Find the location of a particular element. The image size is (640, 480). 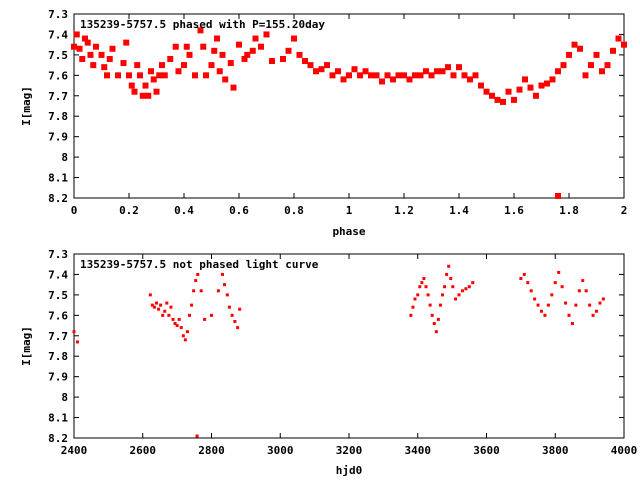

phased-x-tick-labels: 0 0.2 0.4 0.6 0.8 1 1.2 1.4 1.6 1.8 2 is located at coordinates (349, 210).